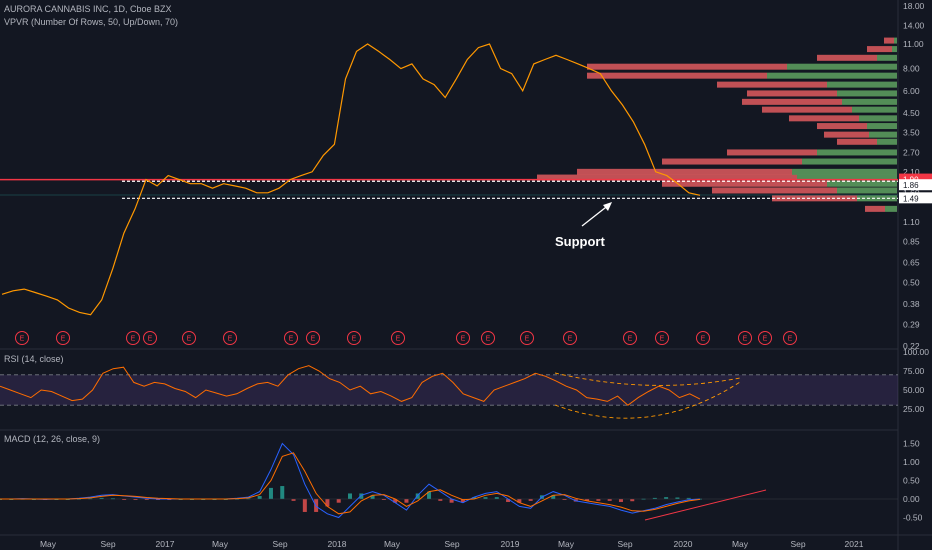 The height and width of the screenshot is (550, 932). I want to click on price-tick-label: 0.85, so click(911, 242).